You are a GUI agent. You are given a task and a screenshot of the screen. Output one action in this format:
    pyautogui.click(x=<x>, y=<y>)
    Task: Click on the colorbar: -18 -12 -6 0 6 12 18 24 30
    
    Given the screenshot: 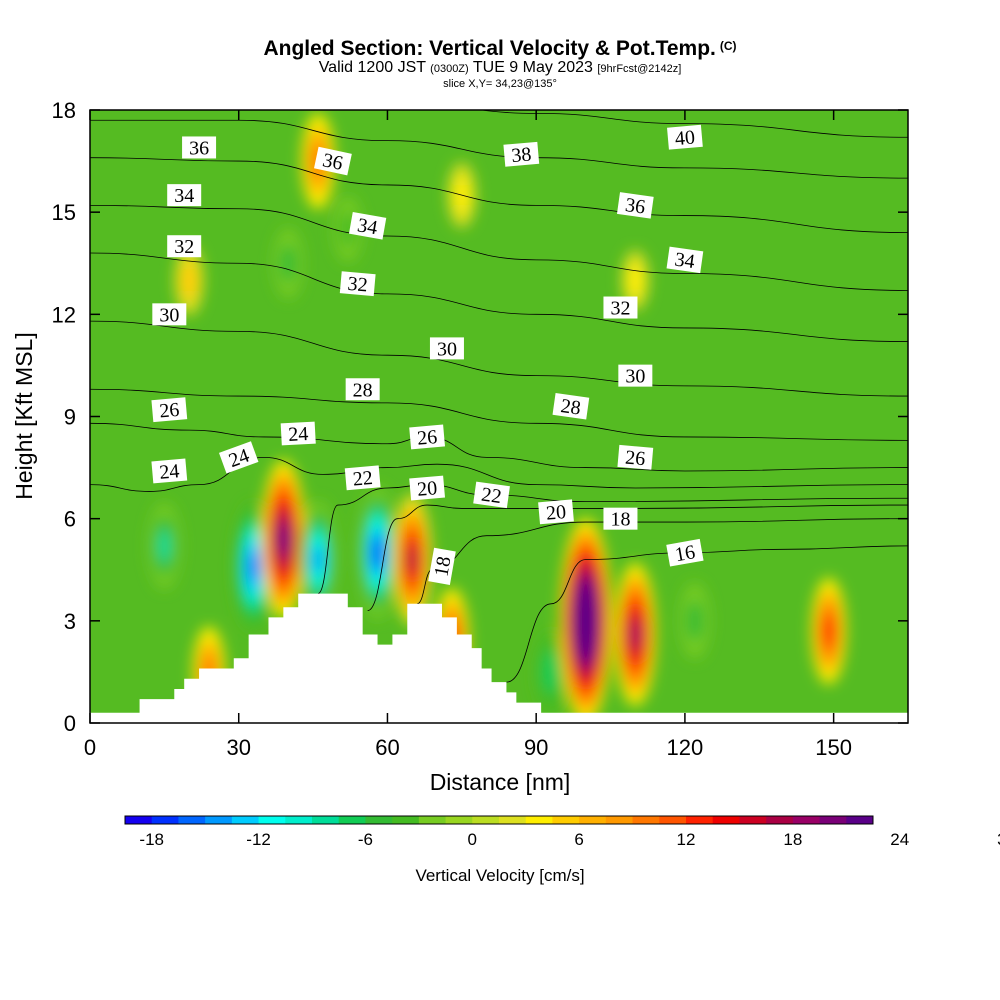 What is the action you would take?
    pyautogui.click(x=562, y=832)
    